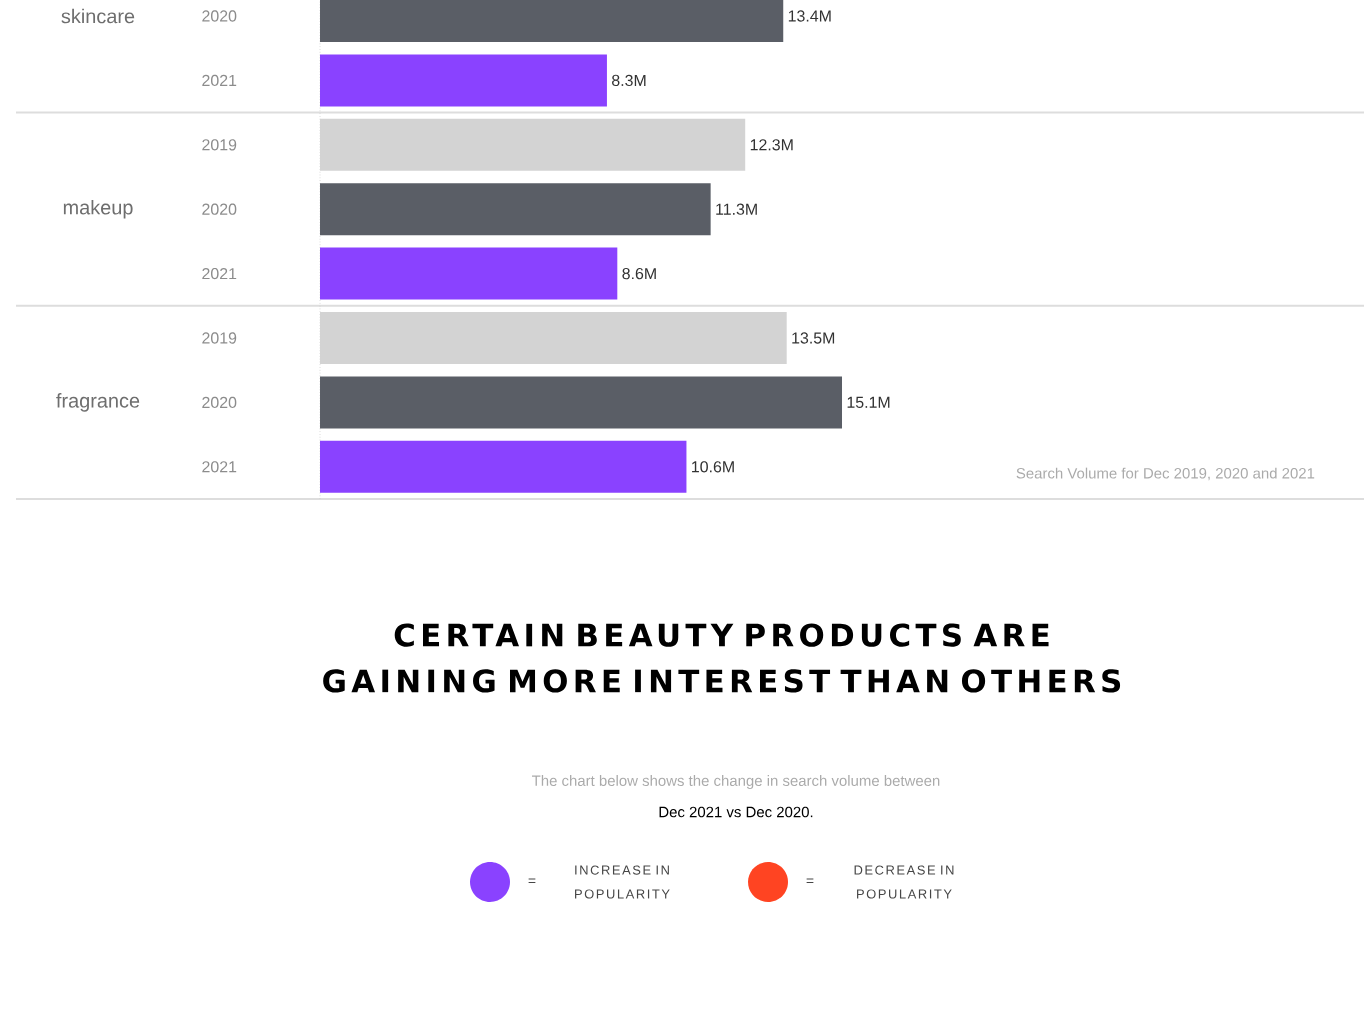 The height and width of the screenshot is (1022, 1364). I want to click on text: makeup, so click(98, 209).